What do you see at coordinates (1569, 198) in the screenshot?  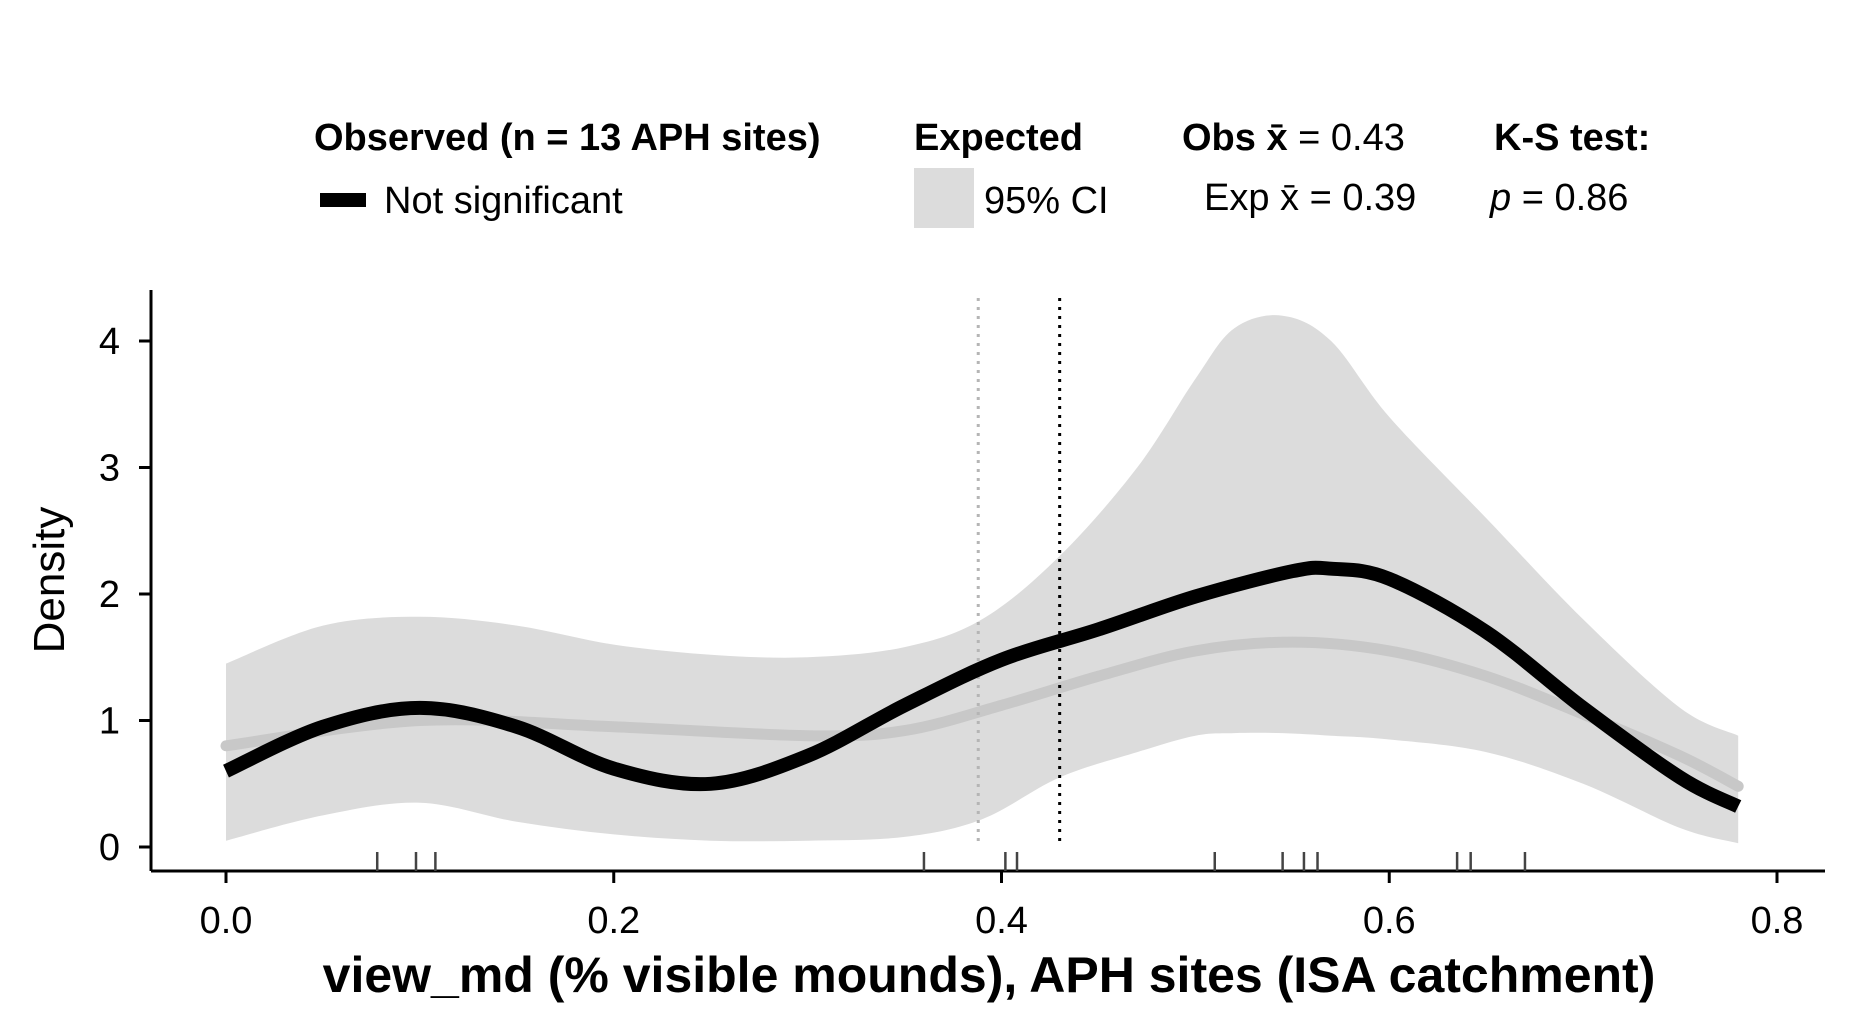 I see `legend-ks-p-value: = 0.86` at bounding box center [1569, 198].